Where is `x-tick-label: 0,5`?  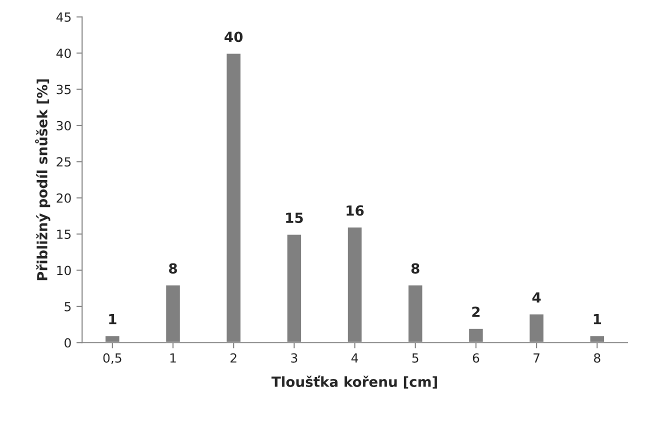
x-tick-label: 0,5 is located at coordinates (112, 358).